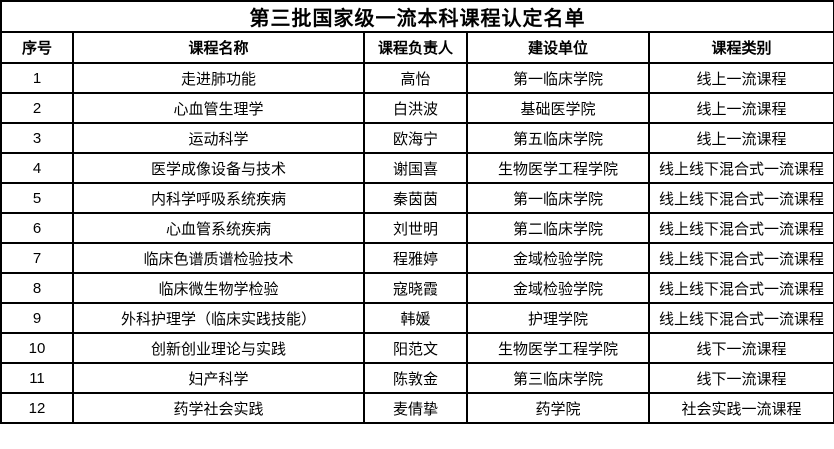 The height and width of the screenshot is (449, 834). I want to click on cell-course-leader: 韩媛, so click(415, 318).